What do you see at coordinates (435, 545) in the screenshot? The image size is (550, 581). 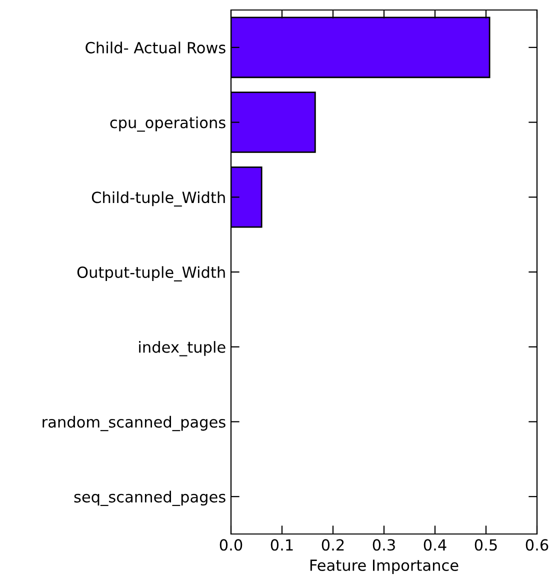 I see `x-tick-label: 0.4` at bounding box center [435, 545].